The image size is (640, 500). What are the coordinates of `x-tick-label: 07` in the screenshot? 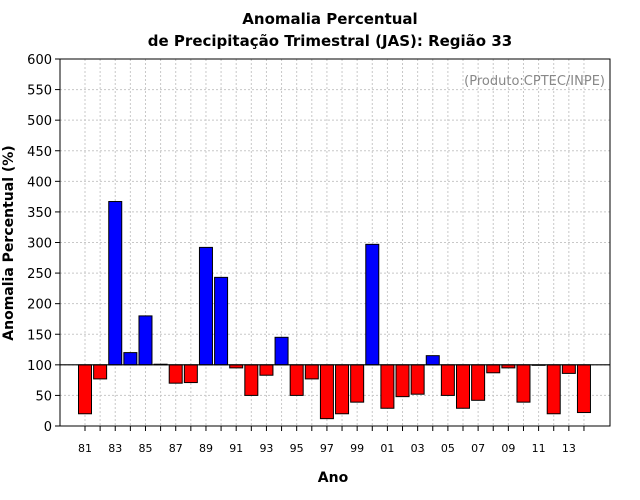 It's located at (478, 448).